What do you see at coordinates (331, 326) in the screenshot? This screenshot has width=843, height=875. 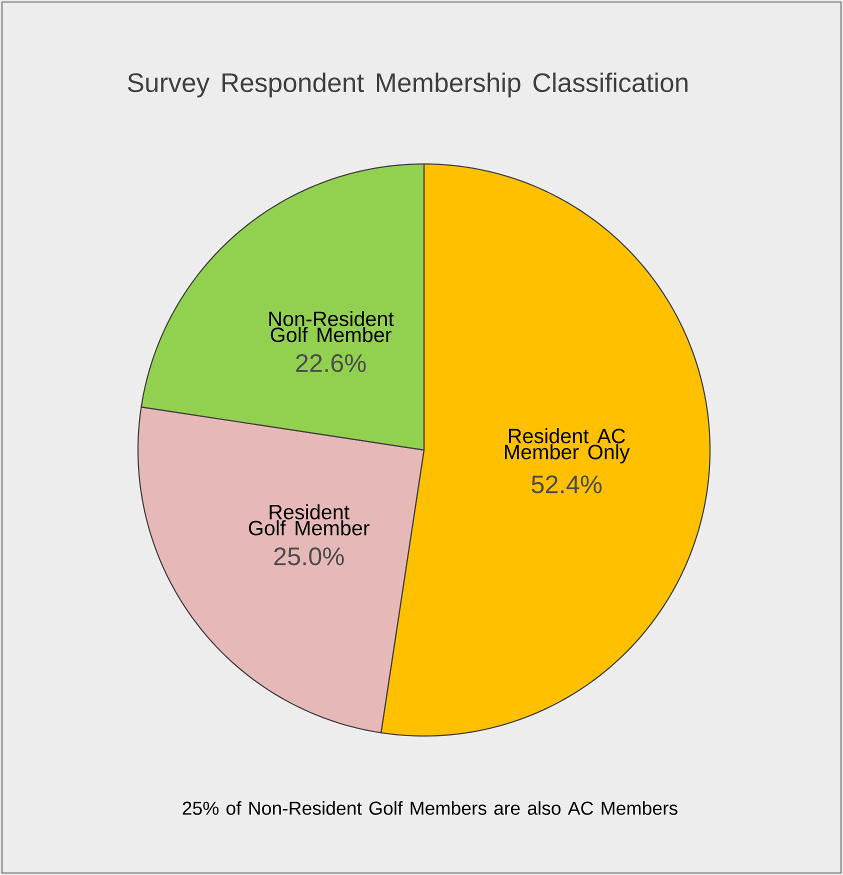 I see `slice-label: Non-Resident Golf Member` at bounding box center [331, 326].